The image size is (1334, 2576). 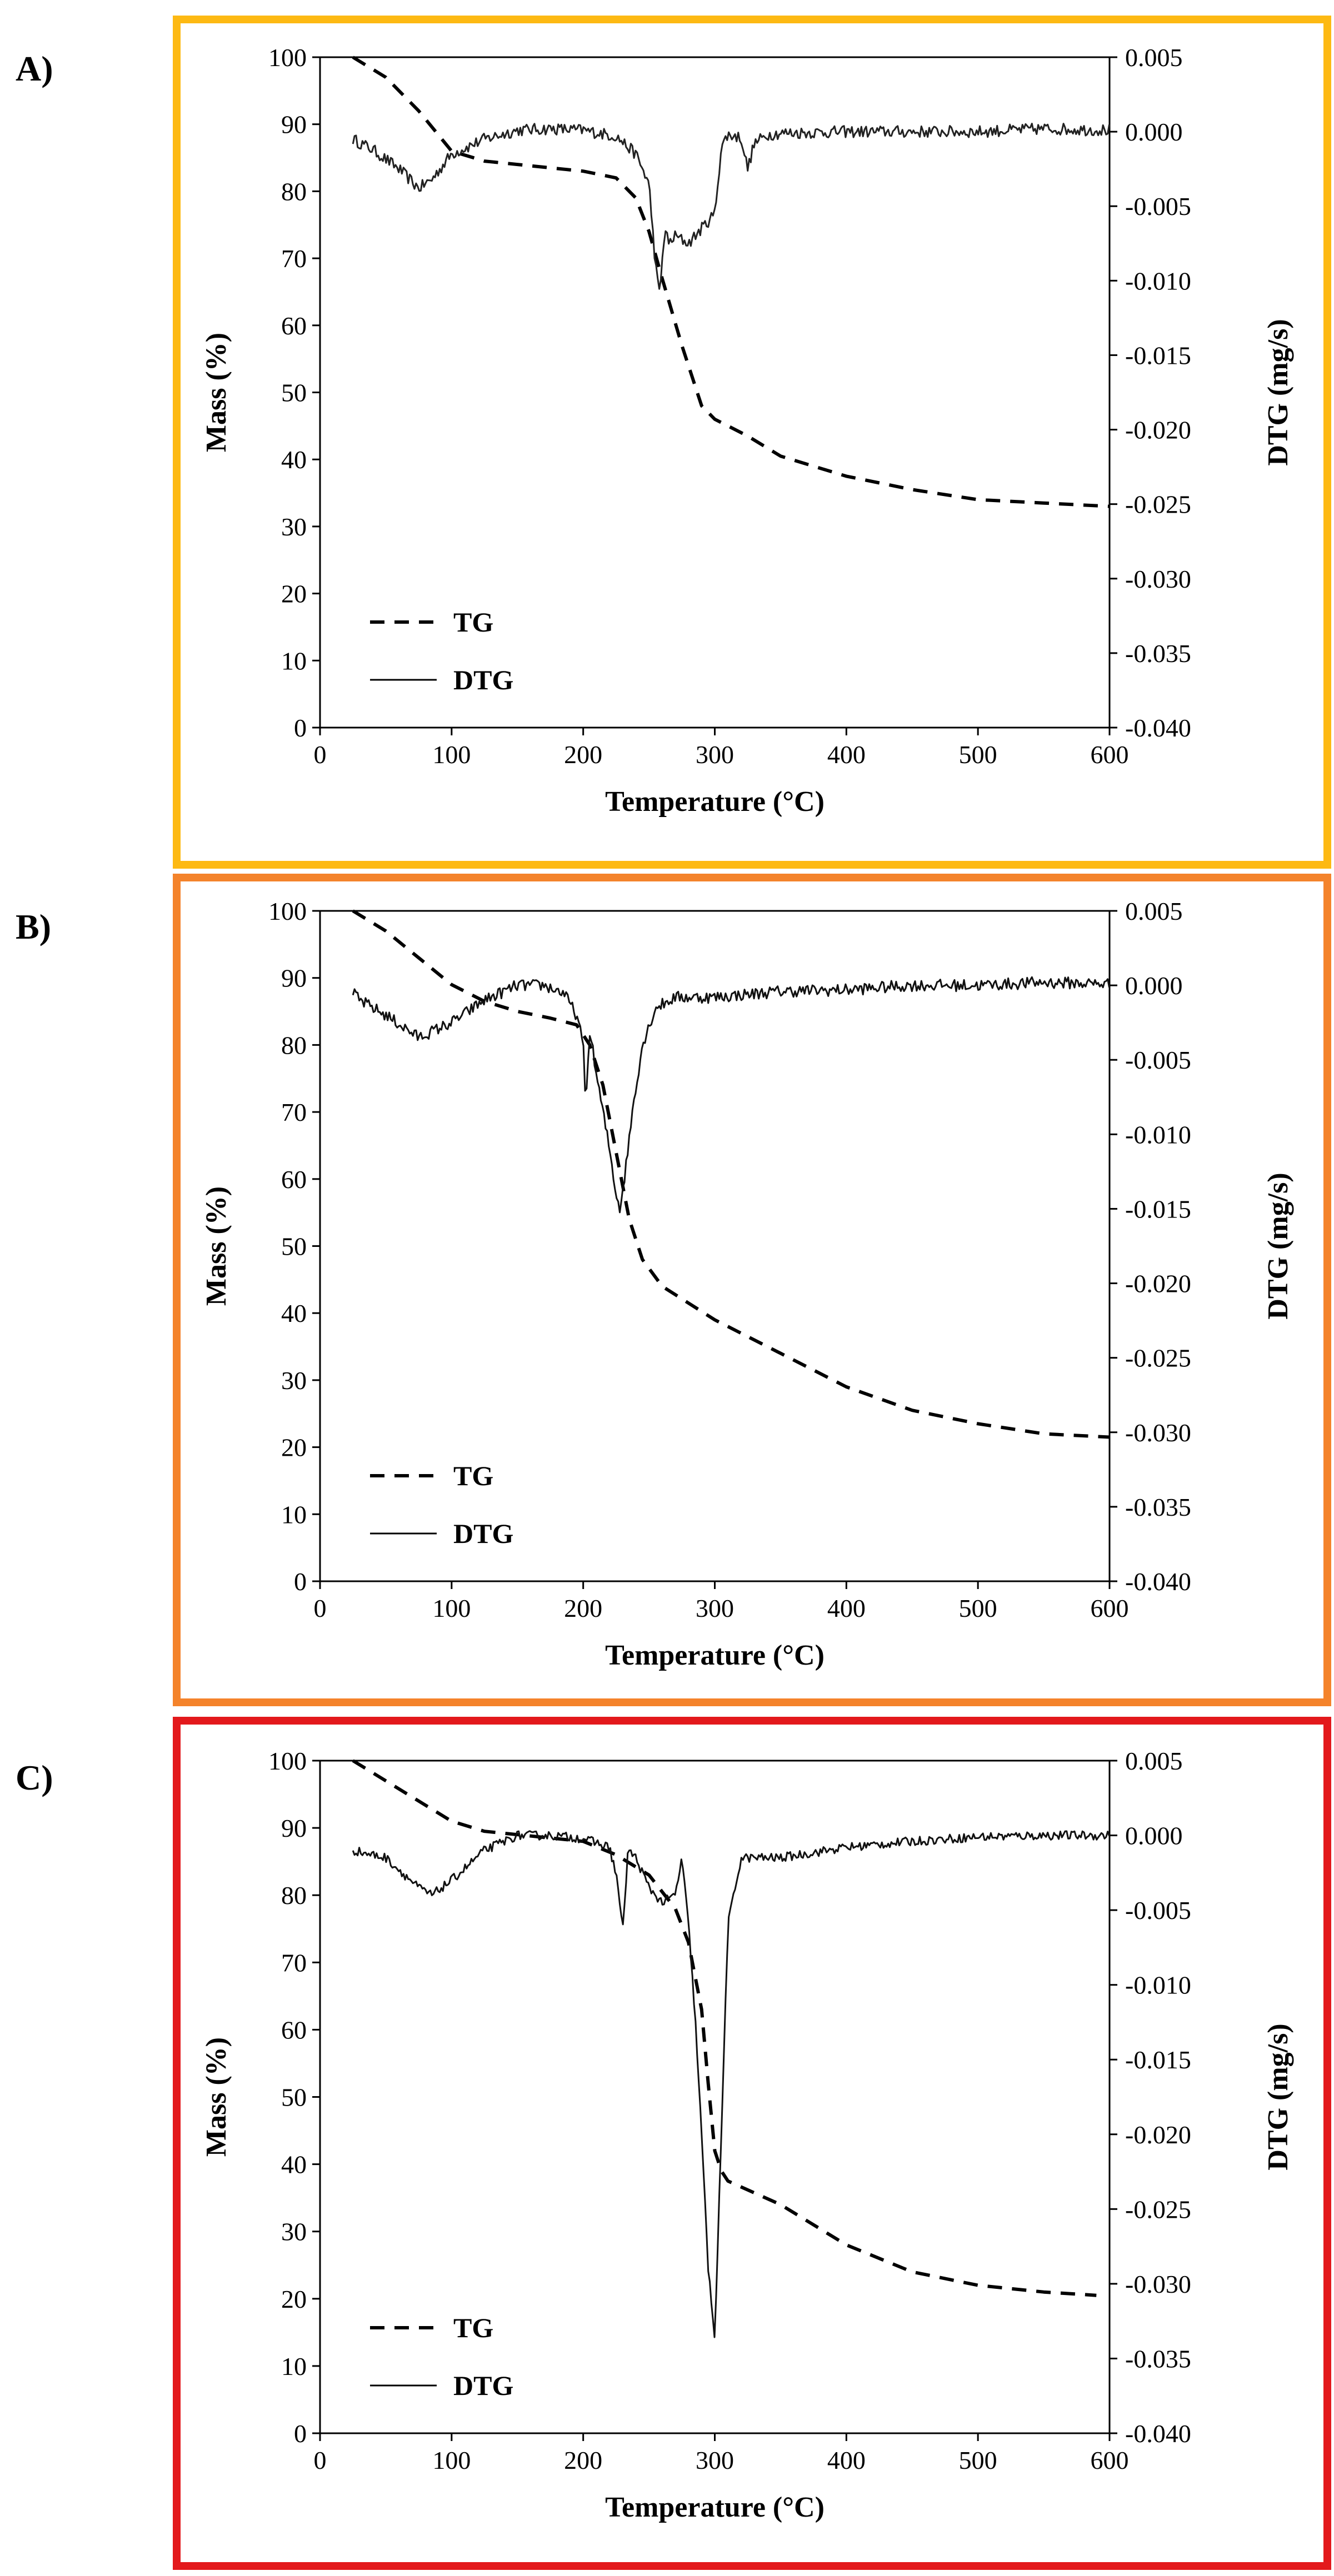 I want to click on panel-c-y2-tick-label: -0.015, so click(x=1158, y=2060).